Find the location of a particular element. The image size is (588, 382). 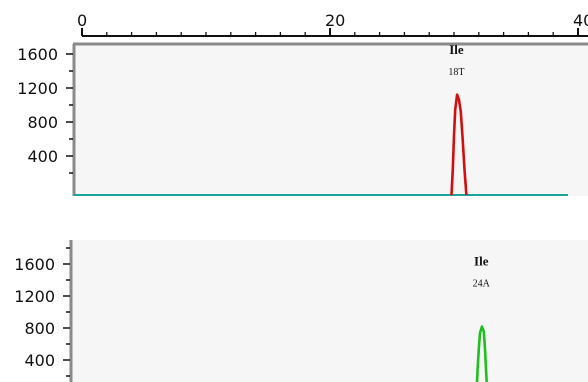

peak-label-detail: 18T is located at coordinates (456, 72).